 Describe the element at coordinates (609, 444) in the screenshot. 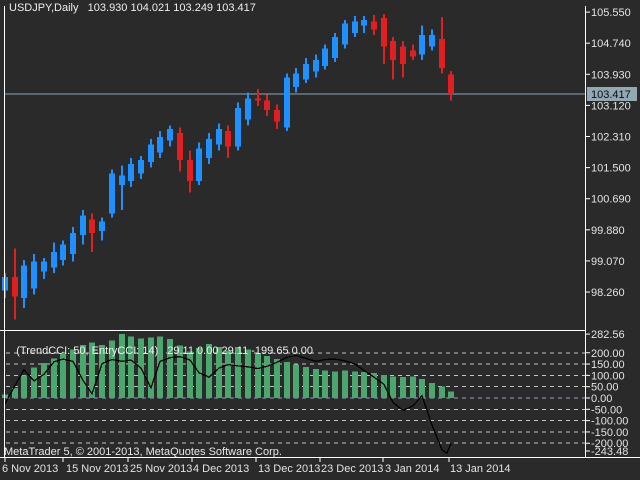

I see `indicator-axis-label: -200.00` at that location.